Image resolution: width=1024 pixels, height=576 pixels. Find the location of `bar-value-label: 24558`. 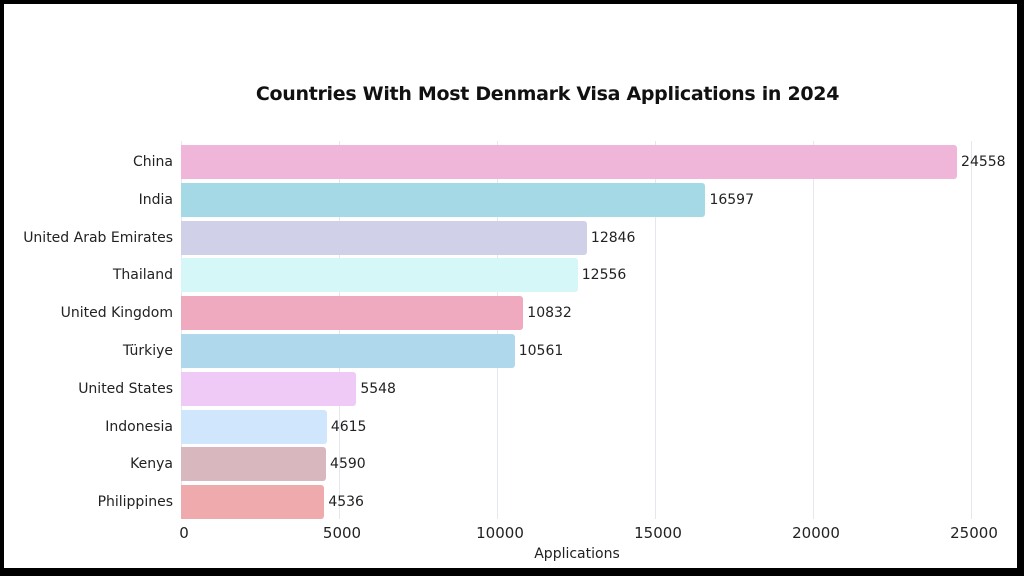

bar-value-label: 24558 is located at coordinates (983, 162).